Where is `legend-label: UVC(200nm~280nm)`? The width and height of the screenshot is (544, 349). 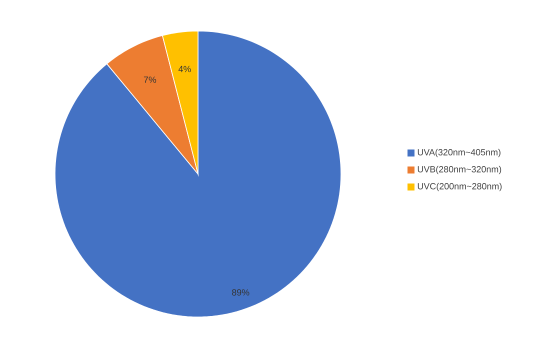
legend-label: UVC(200nm~280nm) is located at coordinates (460, 187).